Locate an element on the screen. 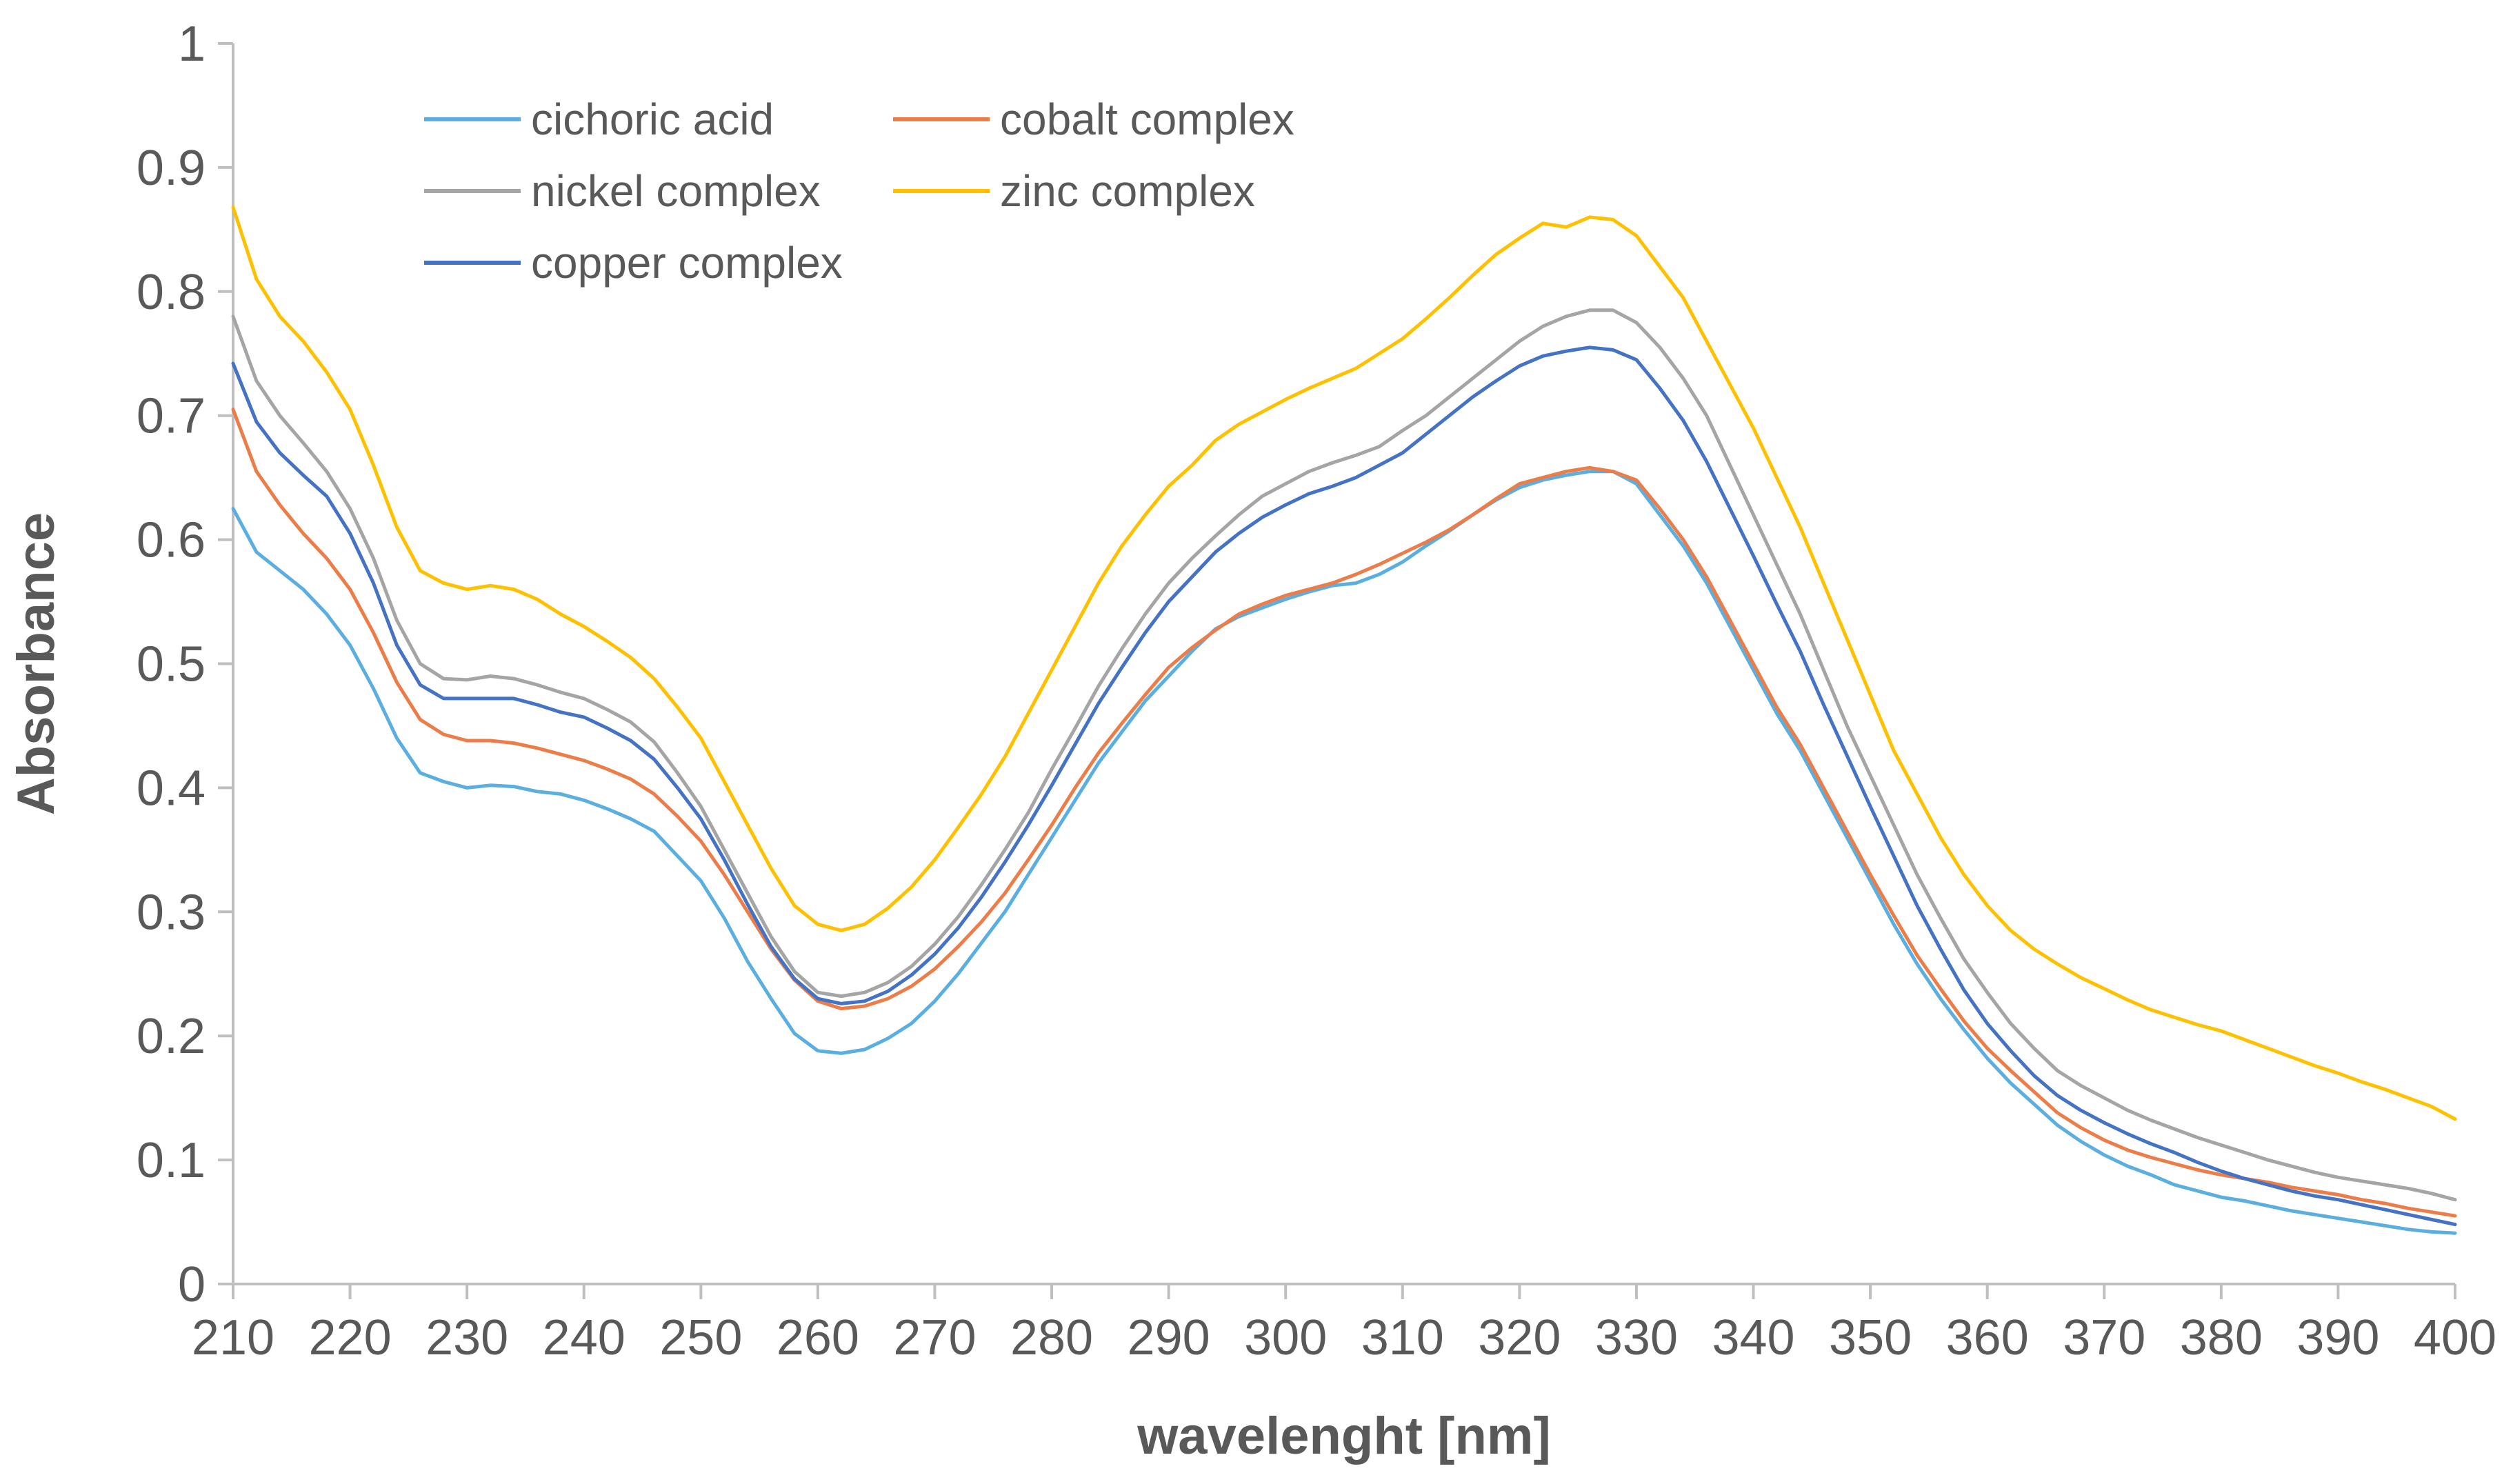 The width and height of the screenshot is (2513, 1484). y-tick-label: 0.8 is located at coordinates (171, 292).